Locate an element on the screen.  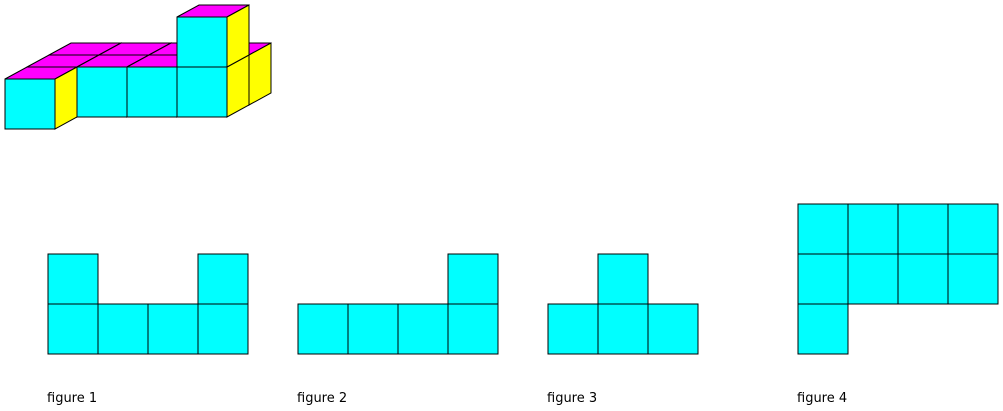
figure-4-shape is located at coordinates (898, 279).